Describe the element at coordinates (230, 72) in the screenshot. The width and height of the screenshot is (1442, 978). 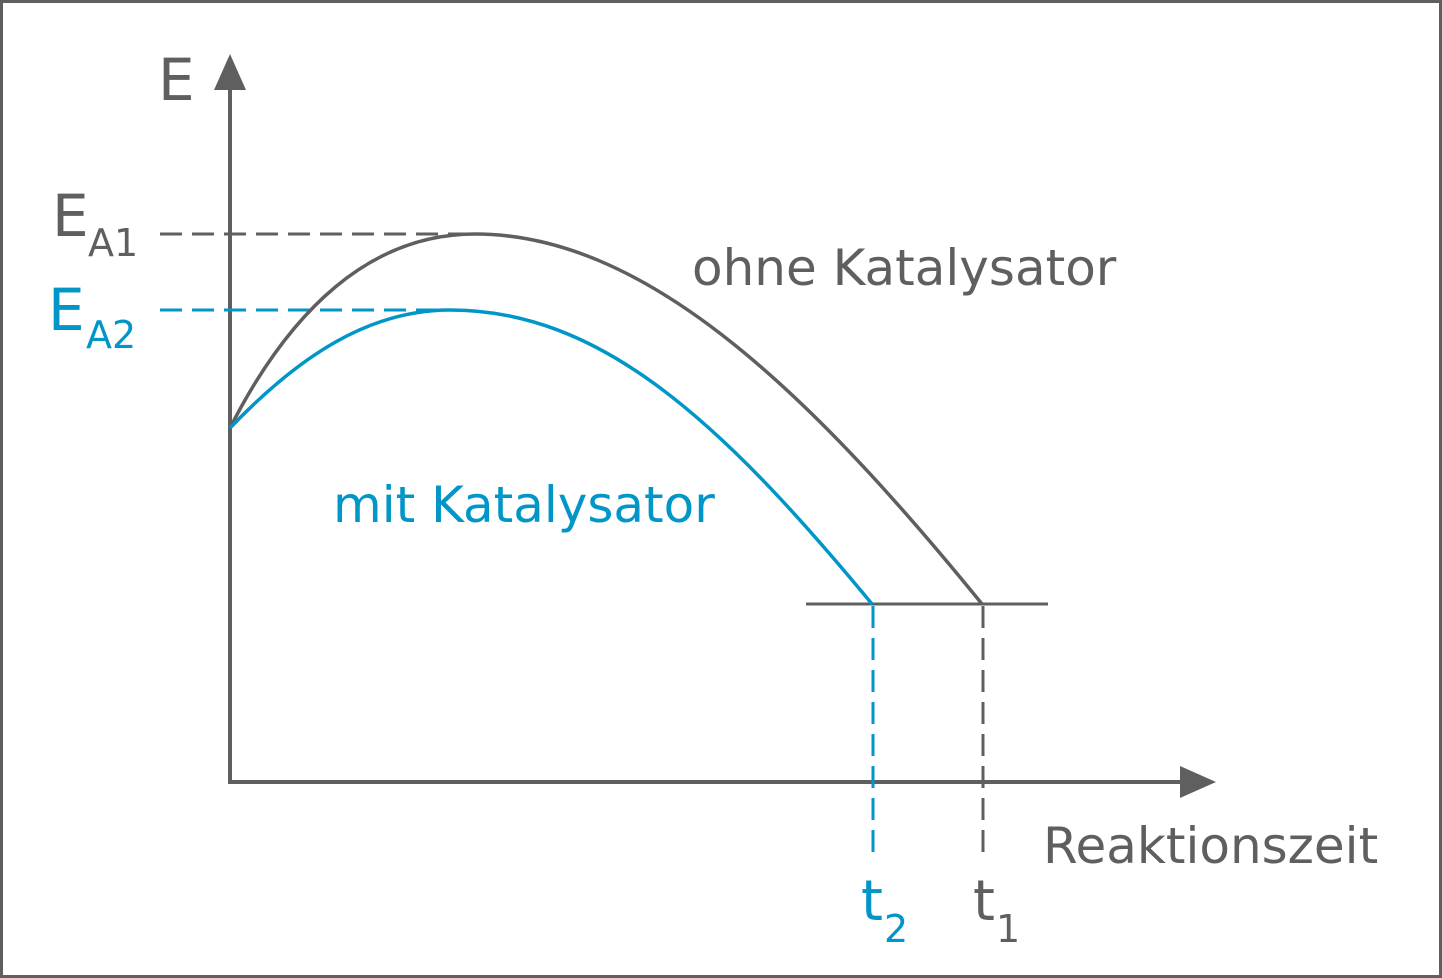
I see `y-axis-arrow-icon` at that location.